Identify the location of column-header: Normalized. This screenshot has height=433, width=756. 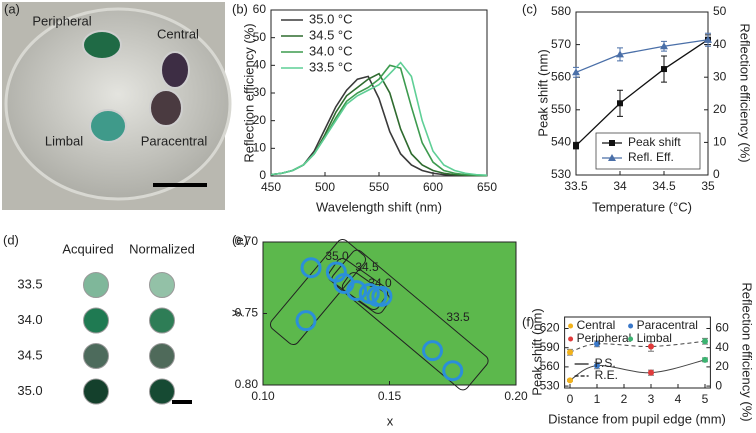
(162, 248).